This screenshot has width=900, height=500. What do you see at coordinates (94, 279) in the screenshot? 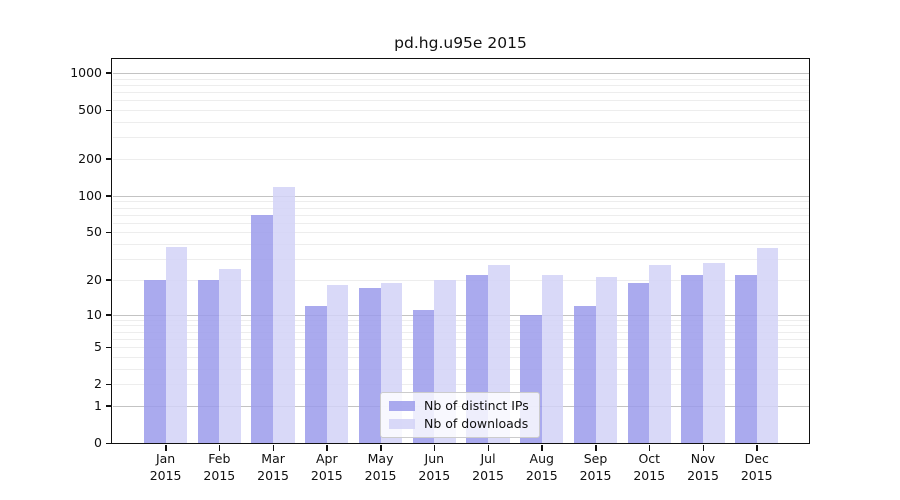
I see `y-tick-label-20: 20` at bounding box center [94, 279].